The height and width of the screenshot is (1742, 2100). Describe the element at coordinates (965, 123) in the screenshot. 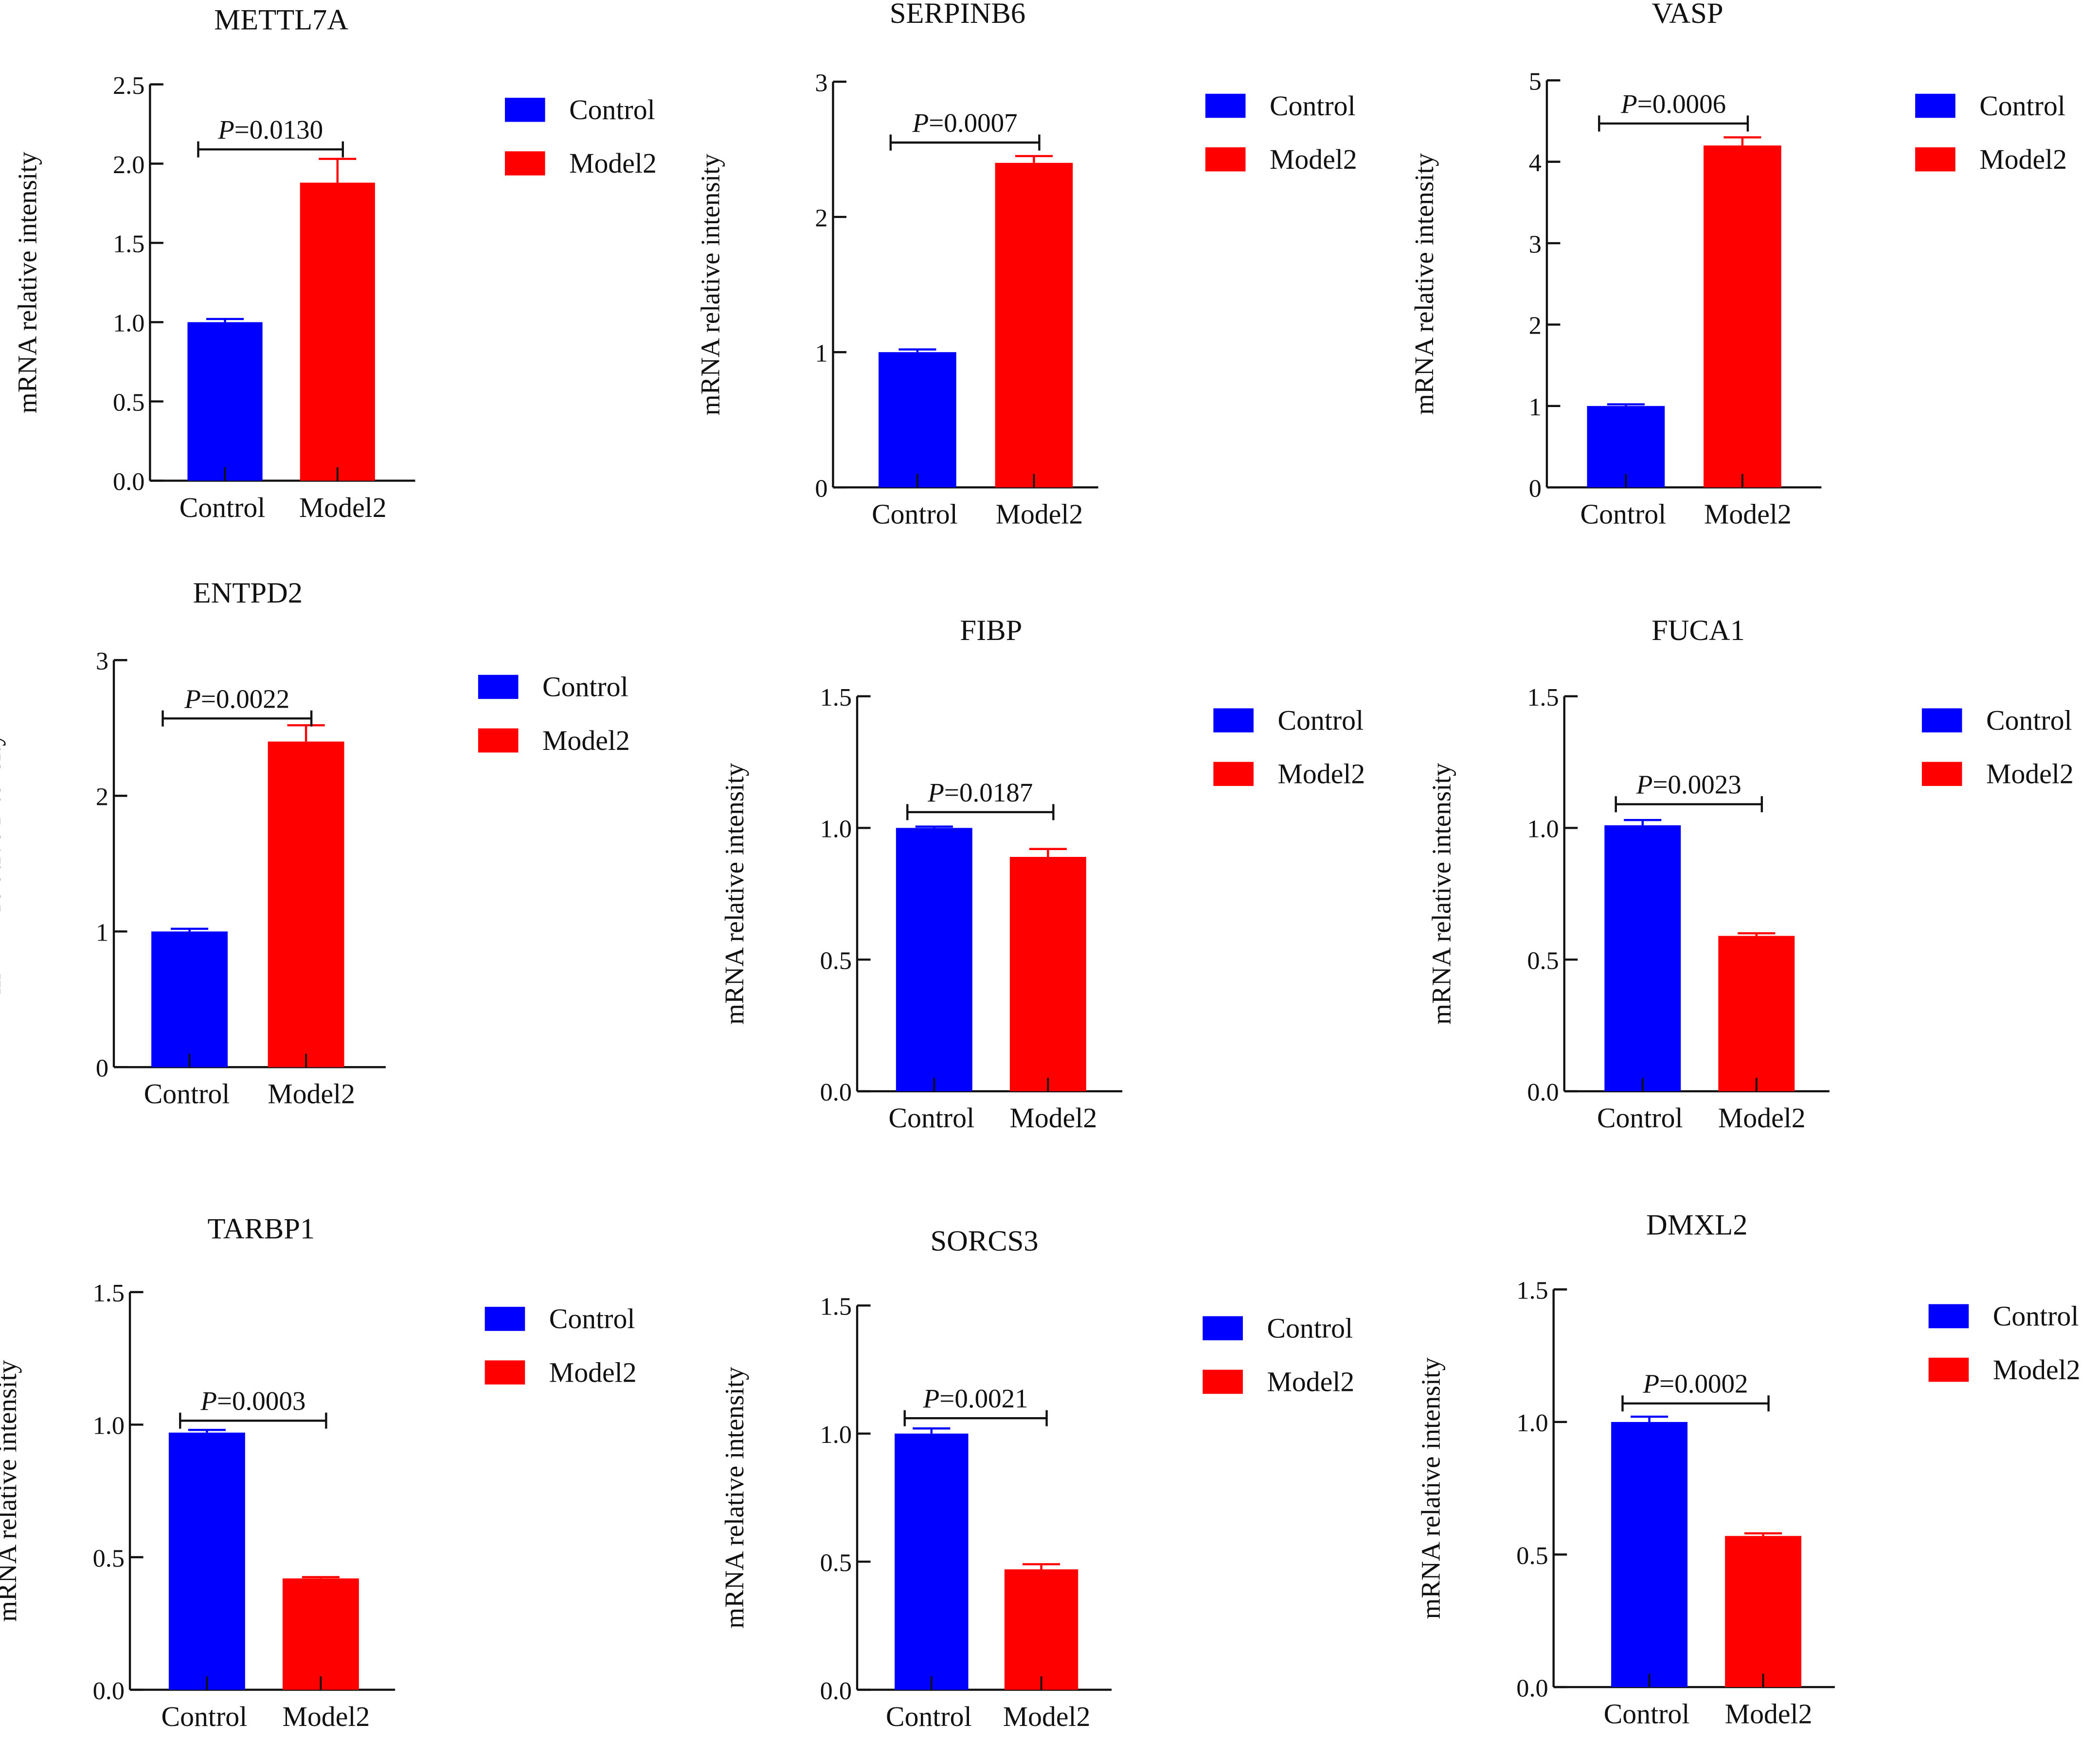

I see `p-value-label: P=0.0007` at that location.